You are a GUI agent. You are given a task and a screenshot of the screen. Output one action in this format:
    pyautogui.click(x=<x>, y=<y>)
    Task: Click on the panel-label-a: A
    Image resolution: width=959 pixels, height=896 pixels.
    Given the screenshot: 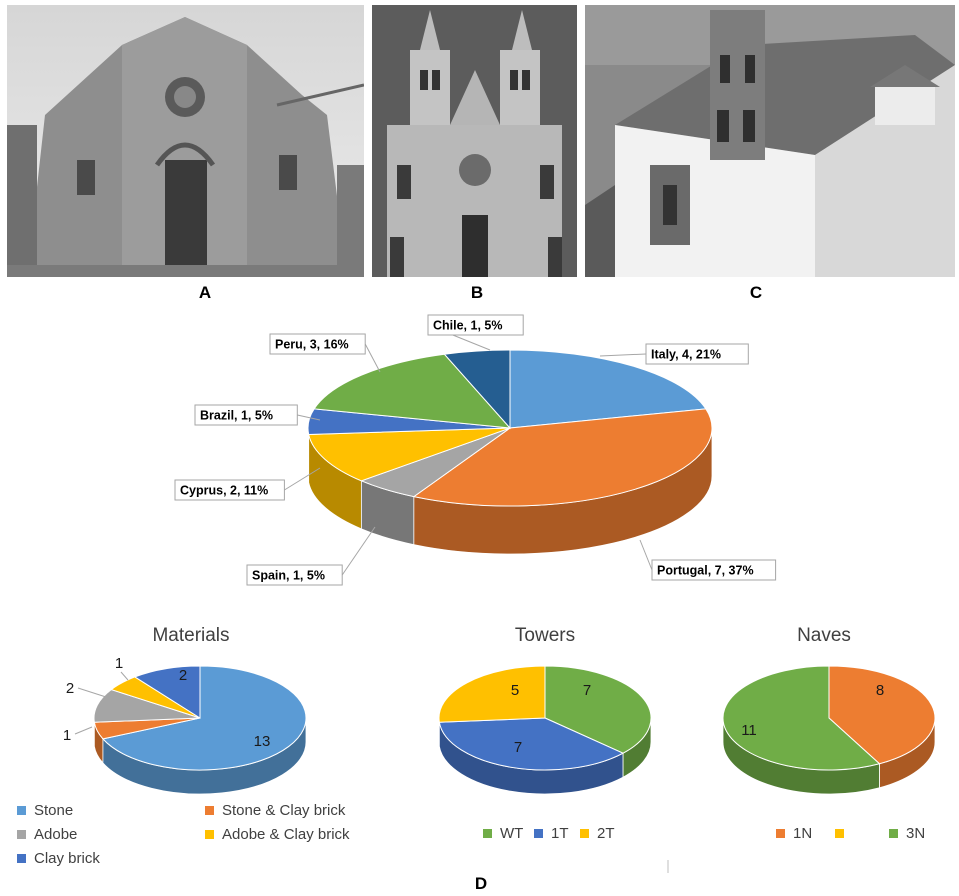 What is the action you would take?
    pyautogui.click(x=205, y=292)
    